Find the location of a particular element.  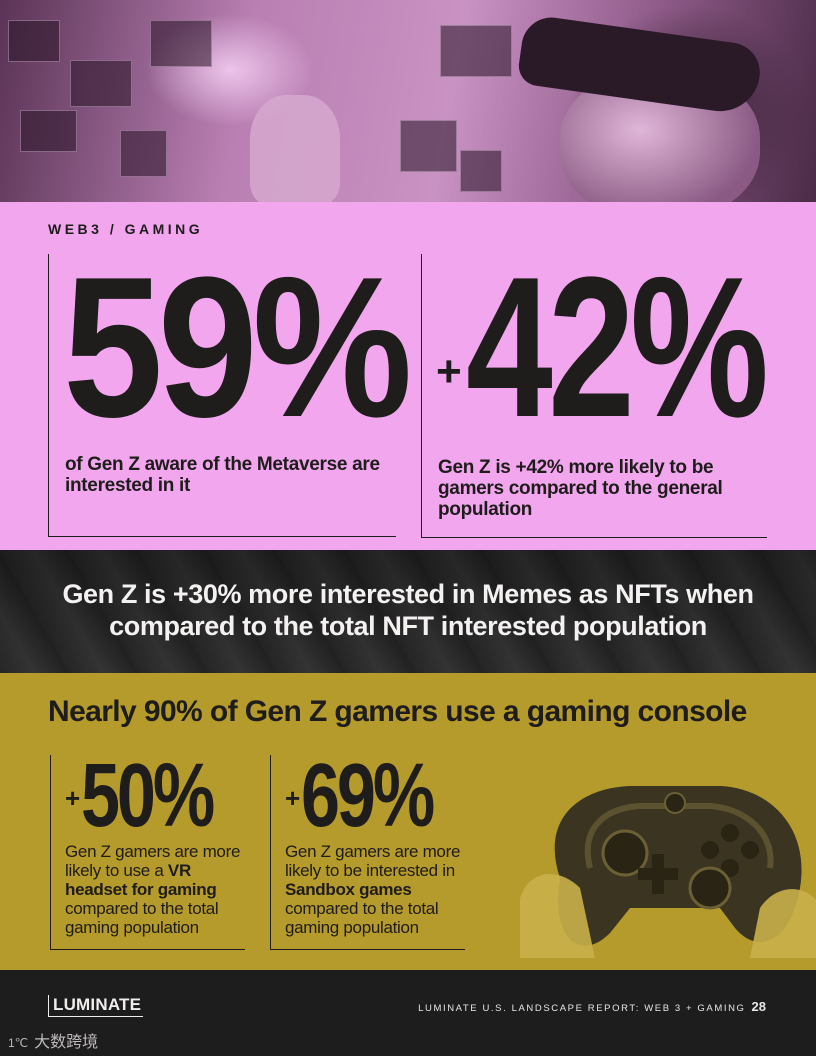

stat-value: 59% is located at coordinates (237, 347).